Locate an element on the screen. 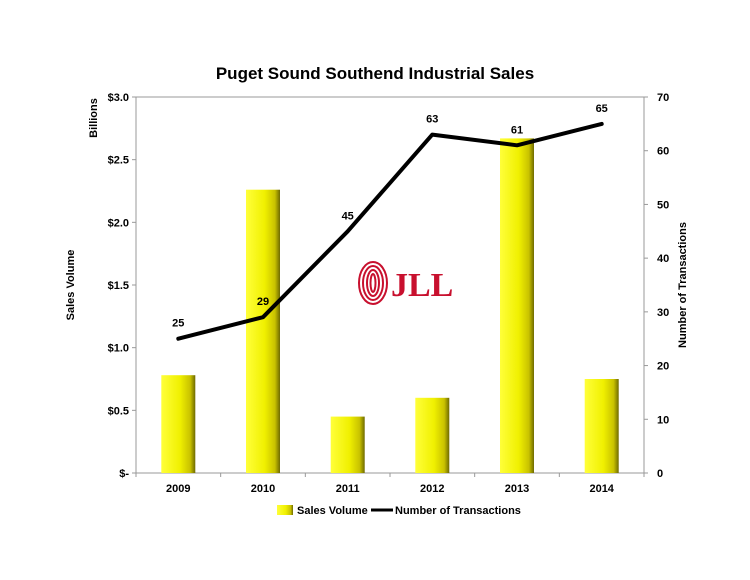 The width and height of the screenshot is (750, 580). data-label-2010: 29 is located at coordinates (263, 302).